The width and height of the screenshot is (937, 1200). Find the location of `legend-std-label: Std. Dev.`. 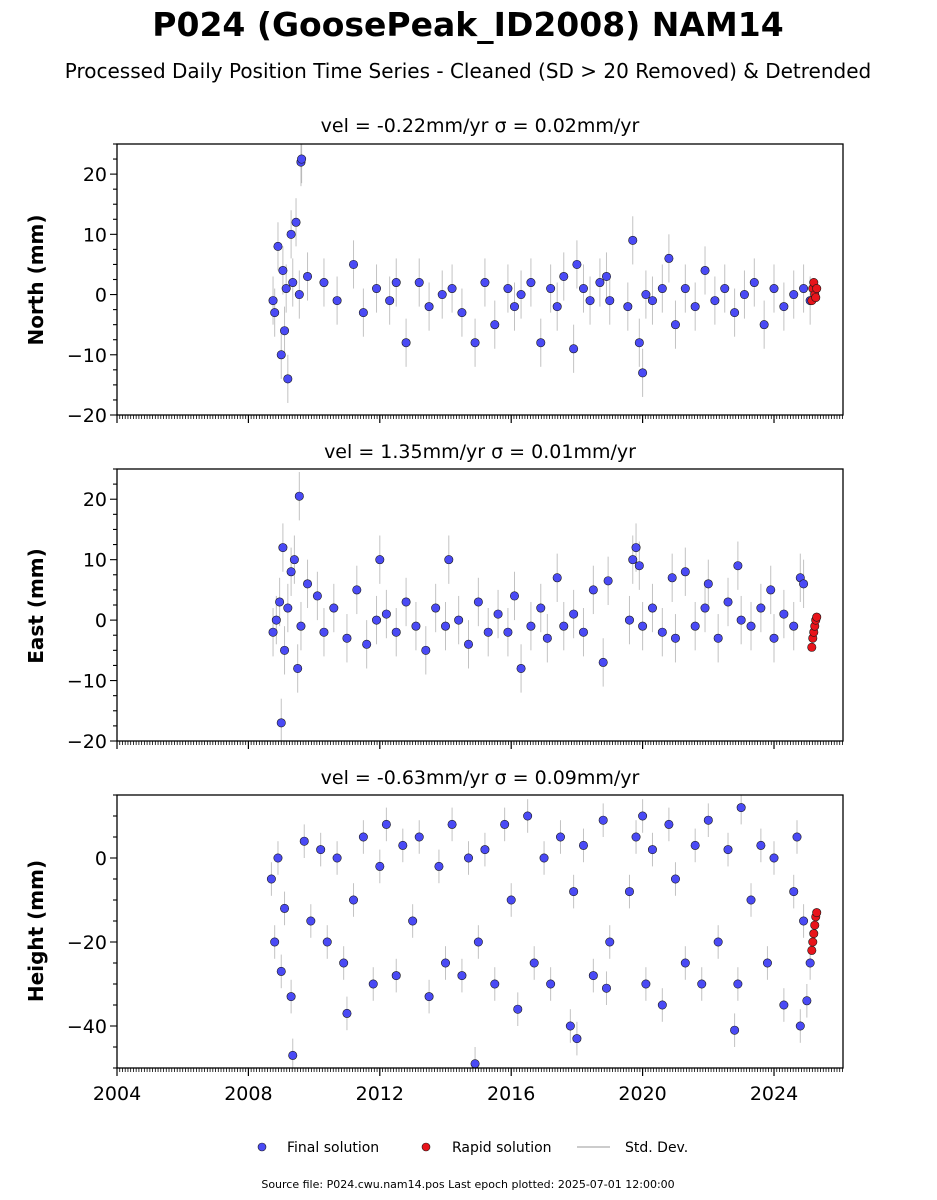

legend-std-label: Std. Dev. is located at coordinates (656, 1148).